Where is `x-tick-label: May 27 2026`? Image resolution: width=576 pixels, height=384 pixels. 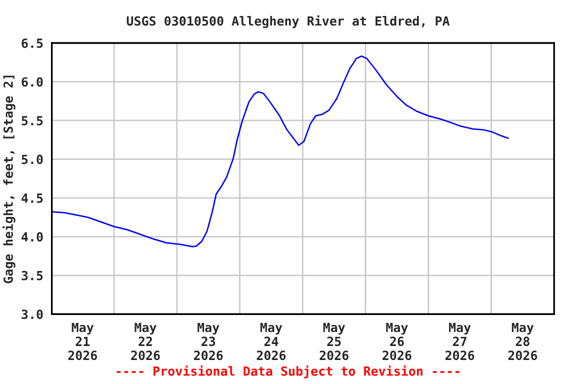
x-tick-label: May 27 2026 is located at coordinates (459, 341).